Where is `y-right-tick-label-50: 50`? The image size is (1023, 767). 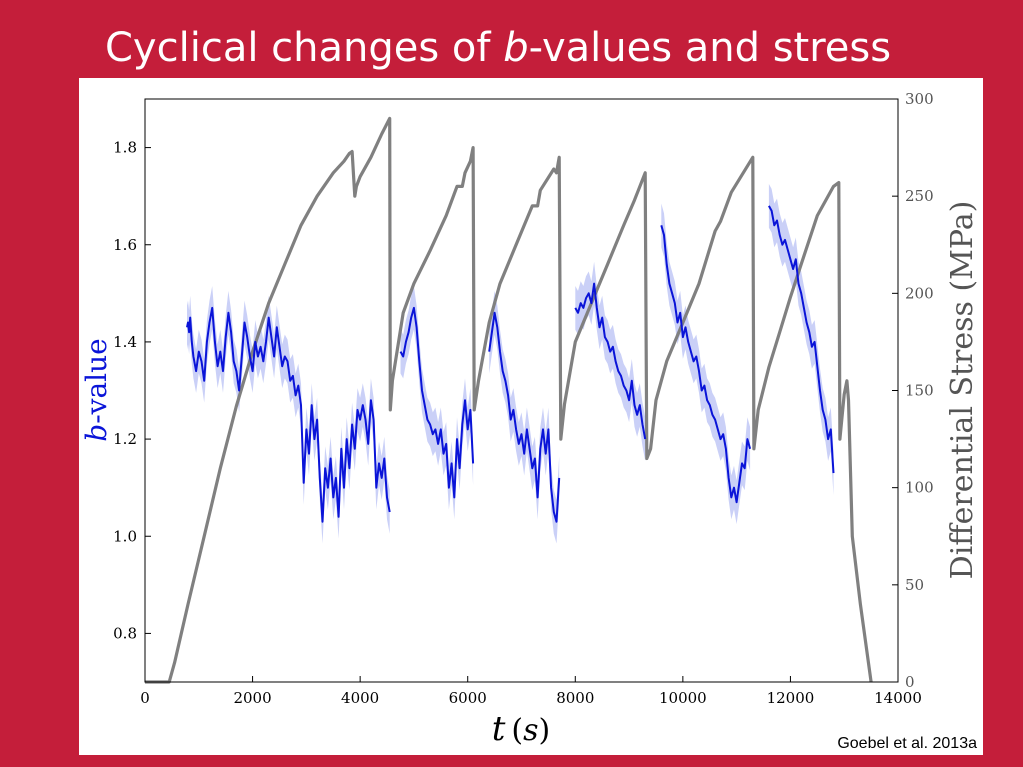
y-right-tick-label-50: 50 is located at coordinates (914, 585).